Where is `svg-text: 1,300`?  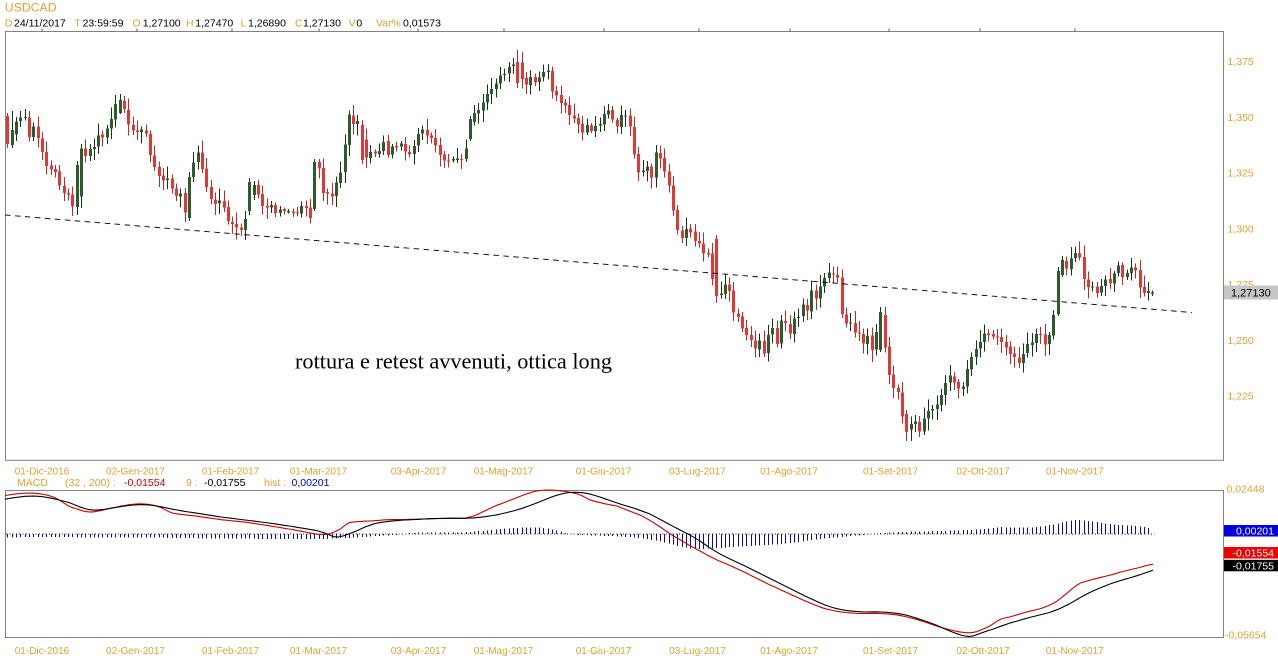
svg-text: 1,300 is located at coordinates (1241, 229).